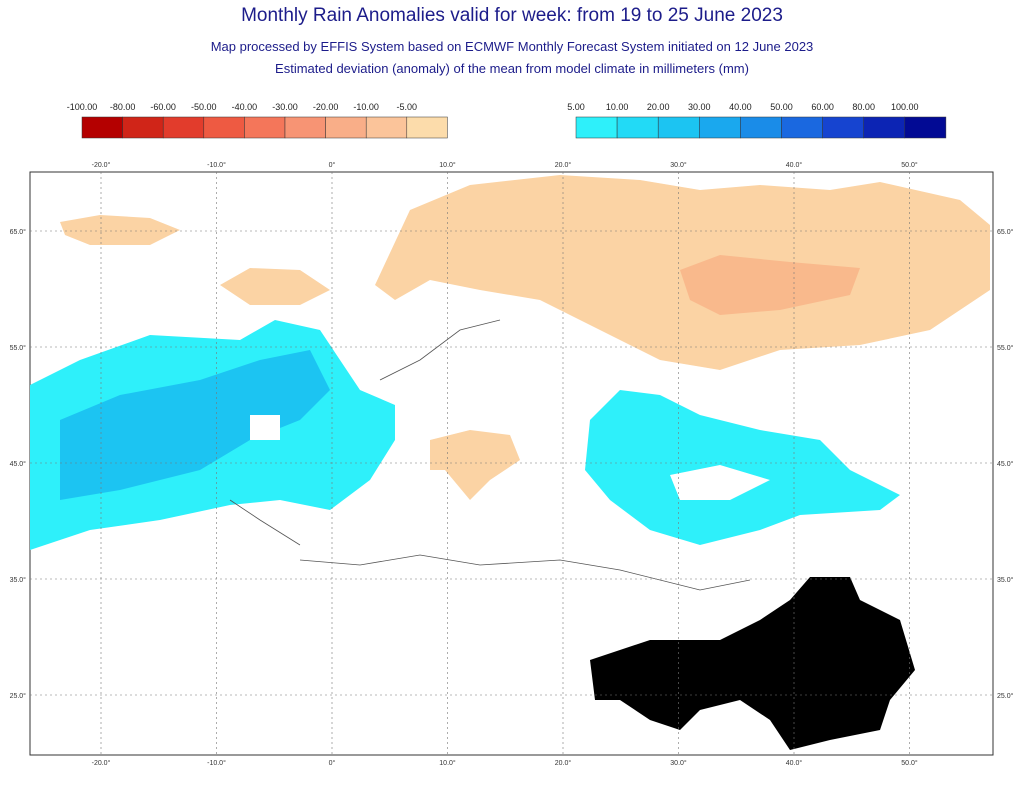  Describe the element at coordinates (163, 107) in the screenshot. I see `legend-label: -60.00` at that location.